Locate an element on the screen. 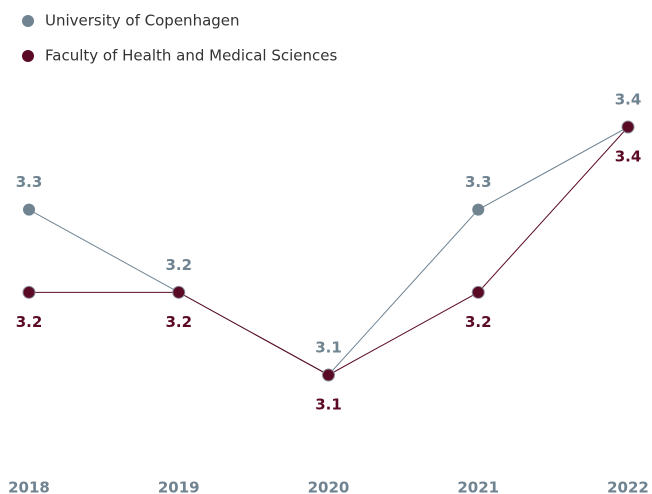 The image size is (652, 494). x-tick-label: 2021 is located at coordinates (478, 486).